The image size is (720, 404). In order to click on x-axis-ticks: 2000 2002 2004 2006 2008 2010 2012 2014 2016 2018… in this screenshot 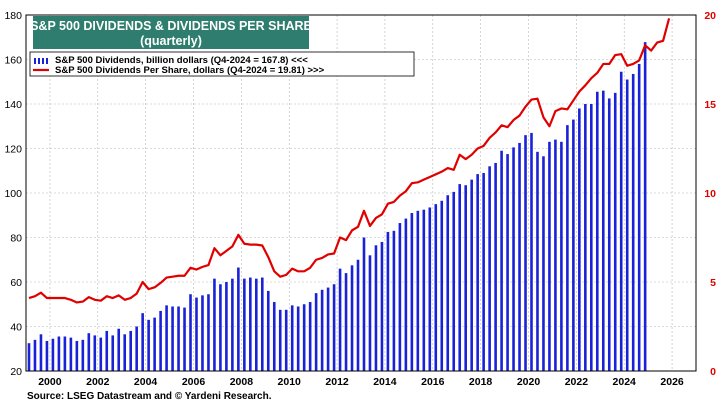, I will do `click(361, 382)`.